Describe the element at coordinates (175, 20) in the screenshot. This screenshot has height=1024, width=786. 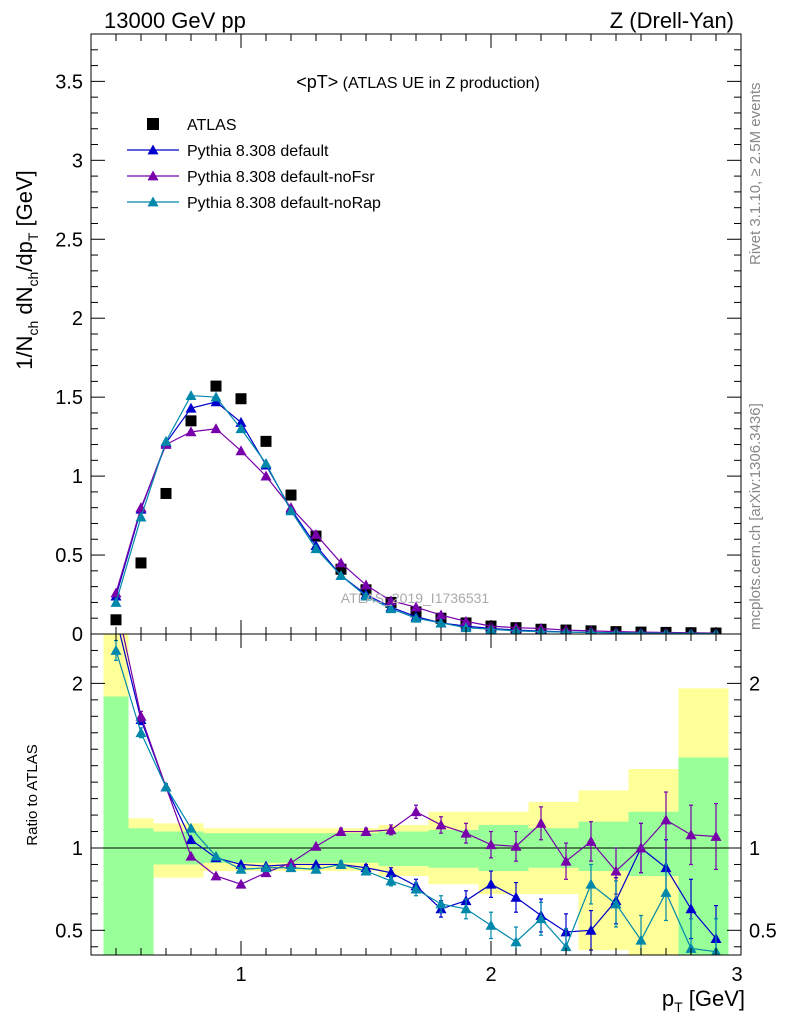
I see `header-beam-label: 13000 GeV pp` at that location.